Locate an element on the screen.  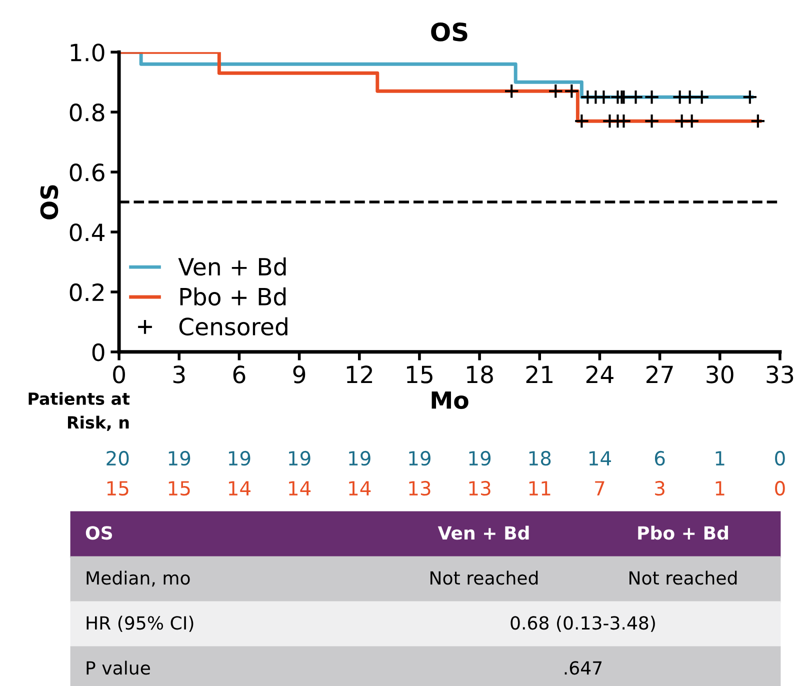
legend-label: Censored is located at coordinates (233, 326).